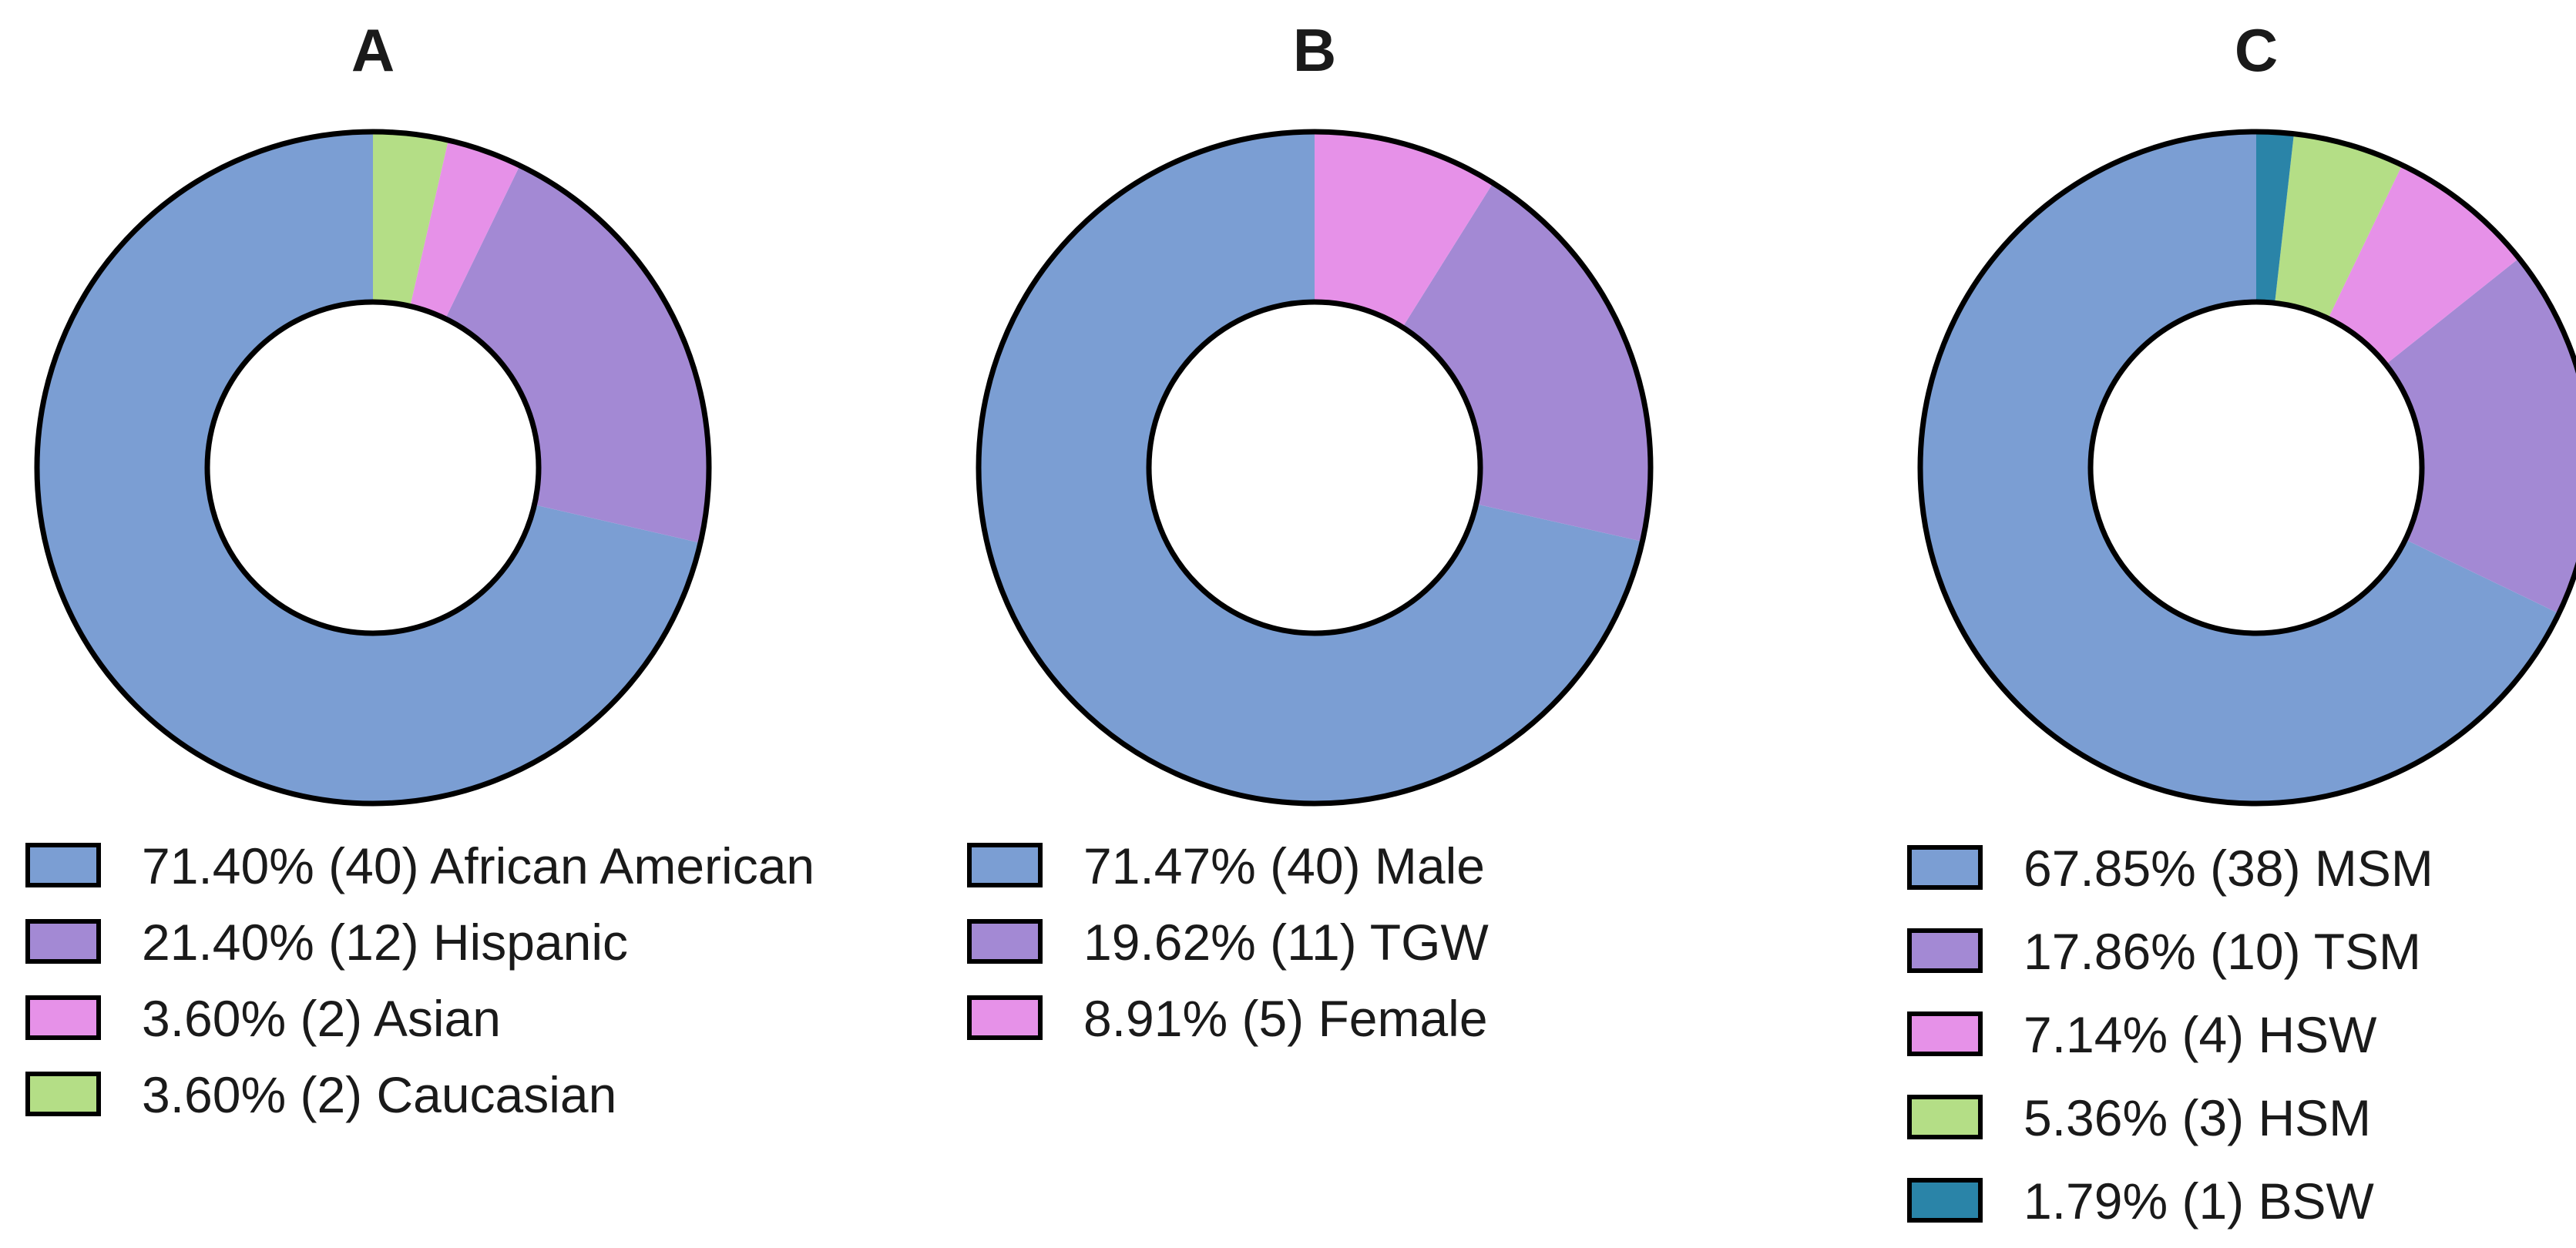 The height and width of the screenshot is (1248, 2576). Describe the element at coordinates (379, 1094) in the screenshot. I see `legend-label: 3.60% (2) Caucasian` at that location.